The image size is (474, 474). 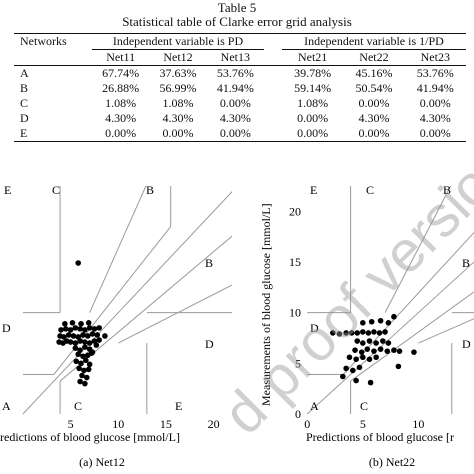 I want to click on group-header-pd: Independent variable is PD, so click(x=178, y=41).